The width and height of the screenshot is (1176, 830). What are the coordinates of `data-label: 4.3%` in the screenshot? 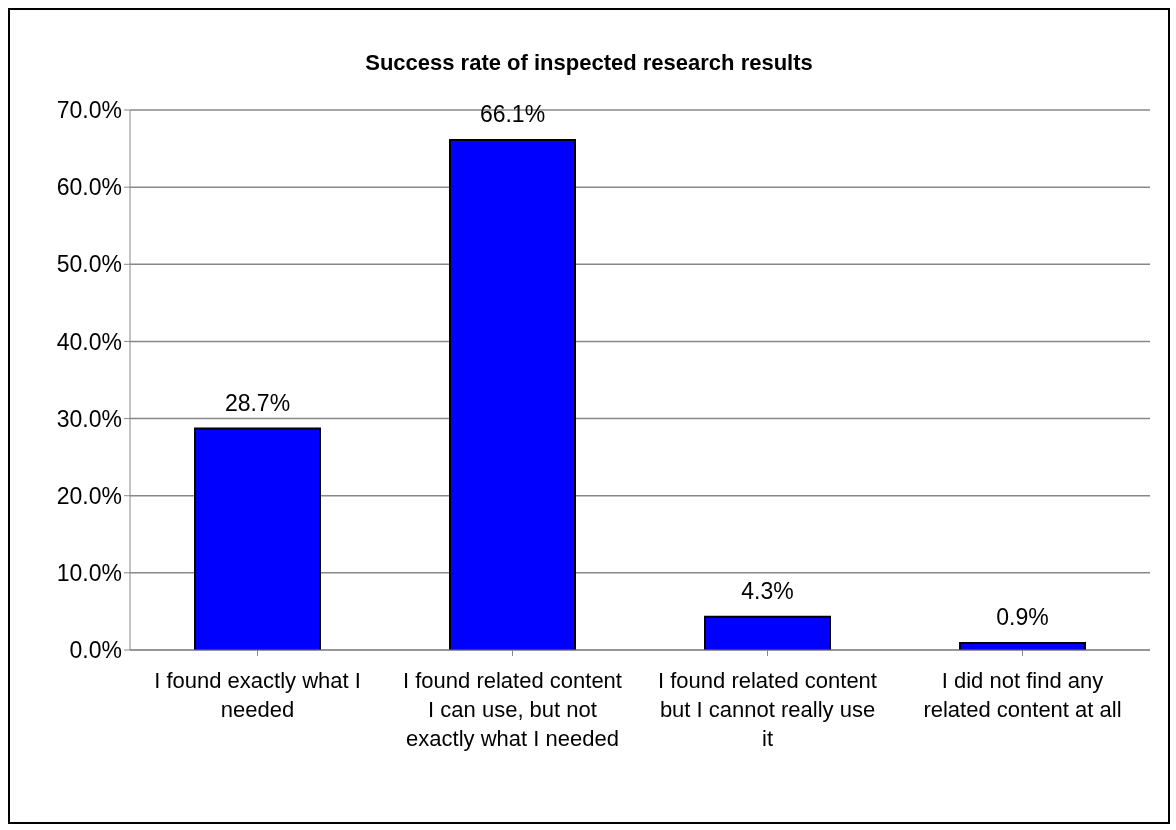 It's located at (767, 590).